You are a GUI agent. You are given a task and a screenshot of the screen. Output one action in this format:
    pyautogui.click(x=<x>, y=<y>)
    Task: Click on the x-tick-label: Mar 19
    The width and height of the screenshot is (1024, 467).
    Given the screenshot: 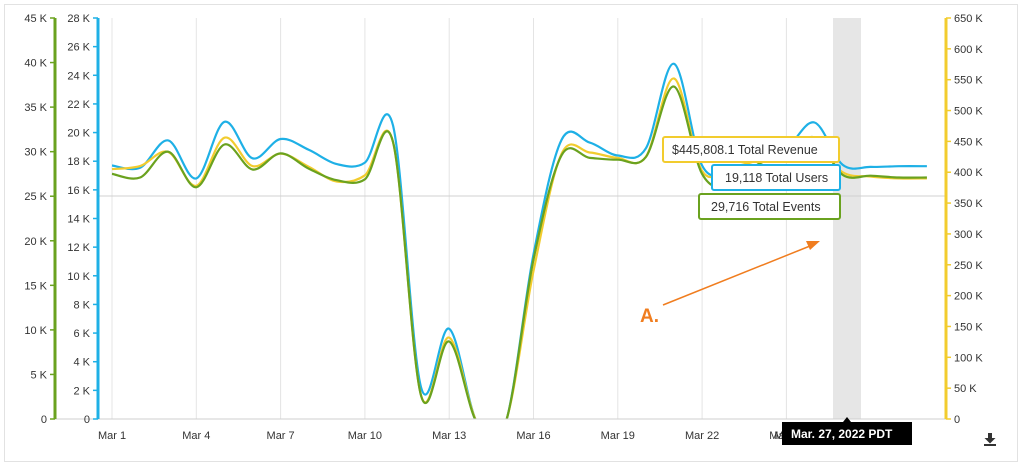 What is the action you would take?
    pyautogui.click(x=618, y=436)
    